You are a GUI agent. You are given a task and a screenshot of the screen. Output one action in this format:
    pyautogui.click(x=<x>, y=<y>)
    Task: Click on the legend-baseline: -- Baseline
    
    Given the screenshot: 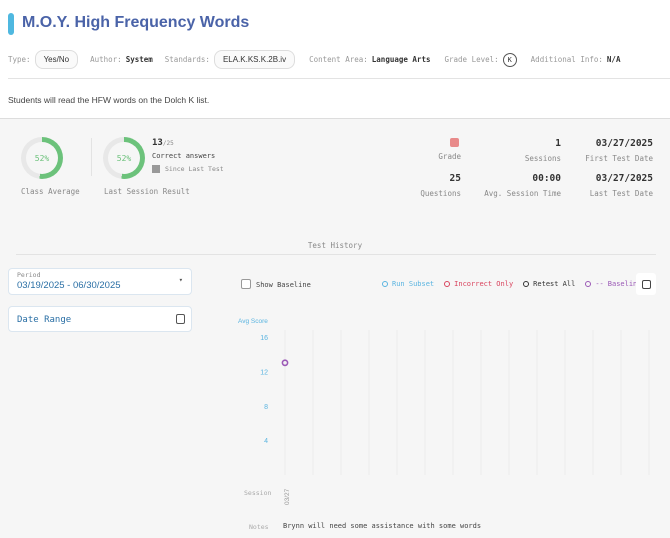 What is the action you would take?
    pyautogui.click(x=613, y=284)
    